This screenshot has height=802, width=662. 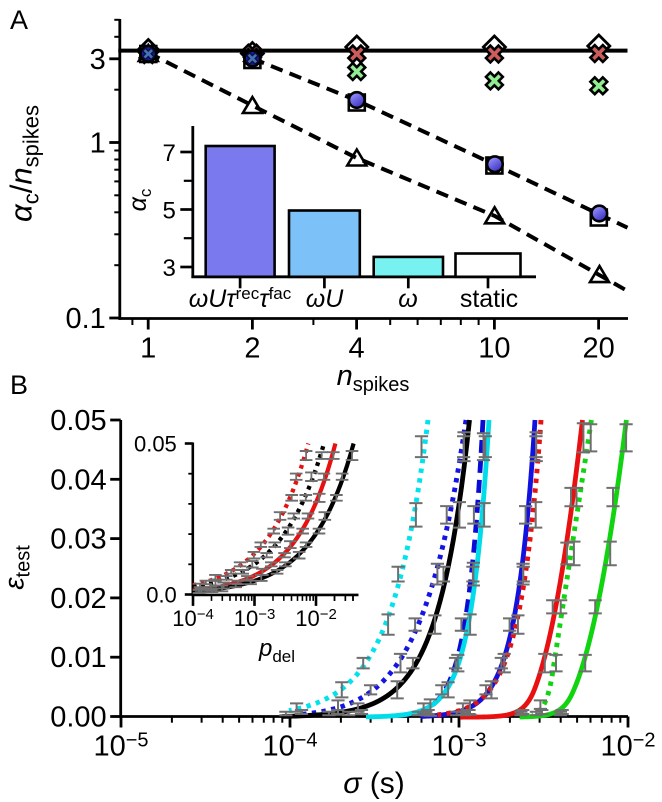 I want to click on svg-text: 0.01, so click(x=78, y=658).